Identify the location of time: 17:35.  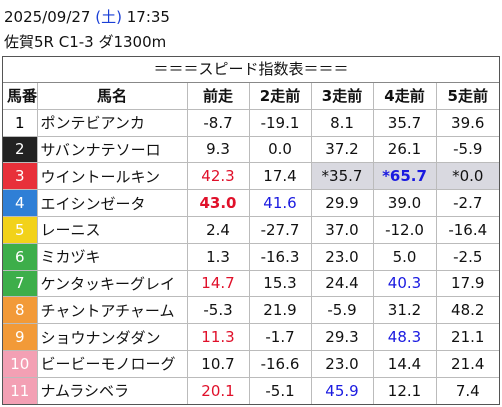
(148, 17).